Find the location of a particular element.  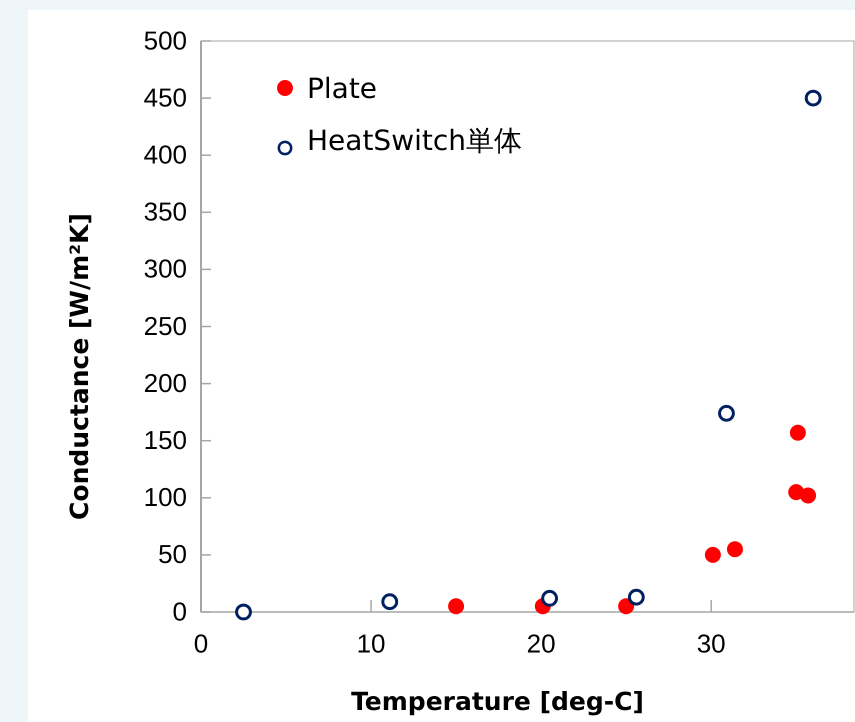

legend-label: Plate is located at coordinates (342, 88).